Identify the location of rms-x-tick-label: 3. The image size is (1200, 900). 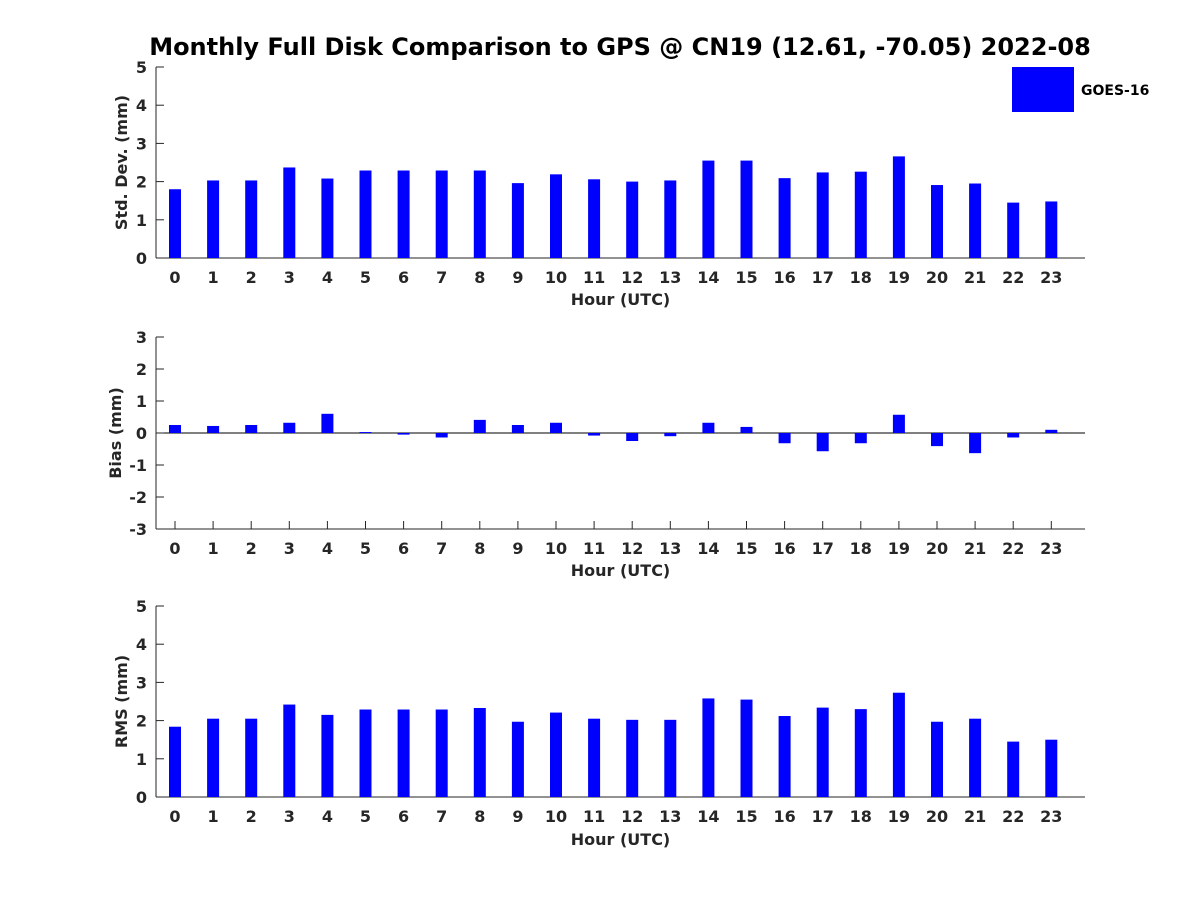
(289, 816).